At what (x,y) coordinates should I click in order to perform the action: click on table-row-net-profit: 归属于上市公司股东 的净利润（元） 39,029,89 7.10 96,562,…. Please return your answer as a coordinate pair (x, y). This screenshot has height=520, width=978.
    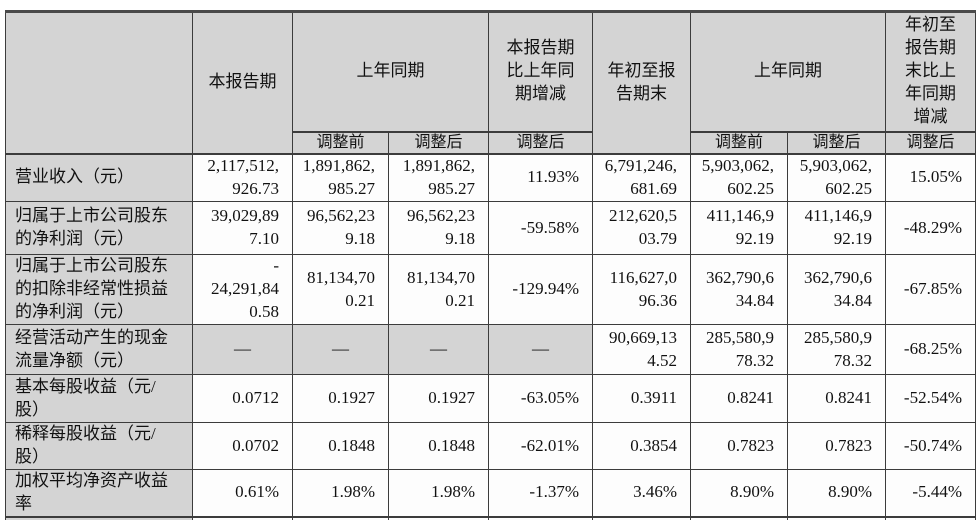
    Looking at the image, I should click on (490, 228).